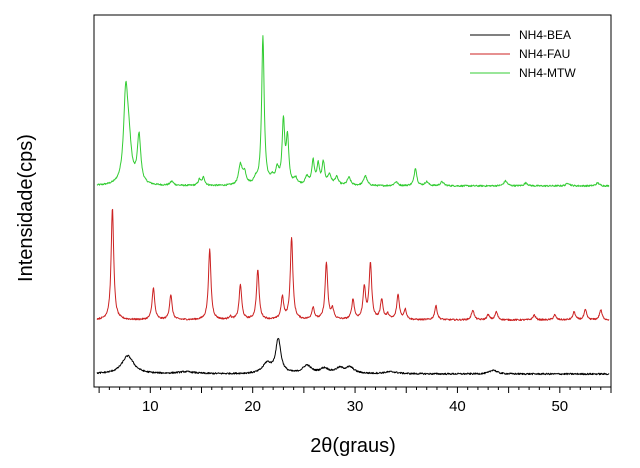 Image resolution: width=640 pixels, height=468 pixels. I want to click on series-line-nh4-bea, so click(353, 356).